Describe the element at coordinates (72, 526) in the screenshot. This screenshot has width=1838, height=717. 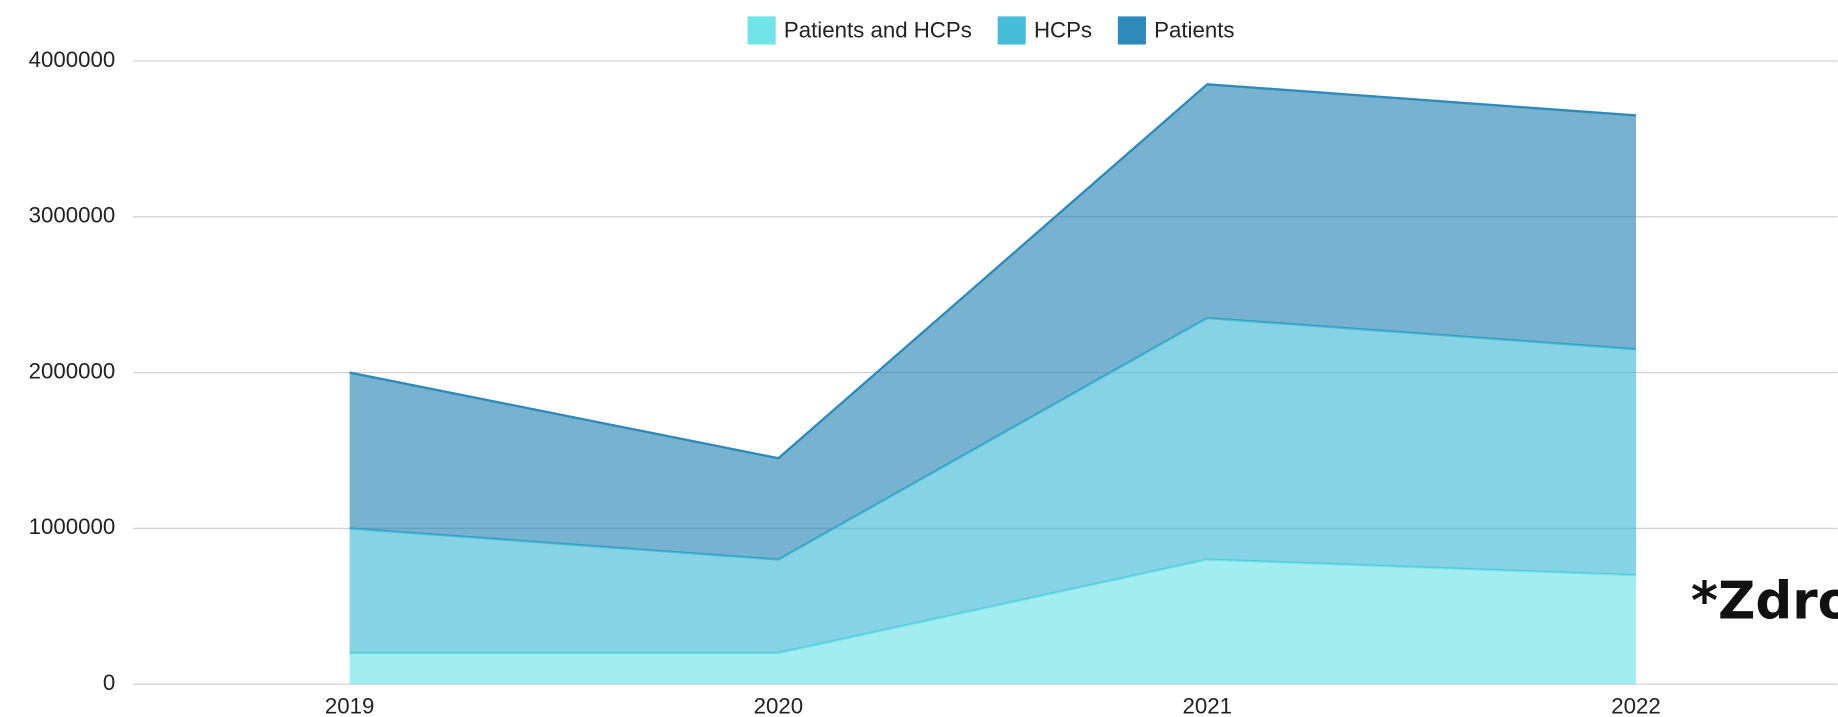
I see `y-tick-label: 1000000` at that location.